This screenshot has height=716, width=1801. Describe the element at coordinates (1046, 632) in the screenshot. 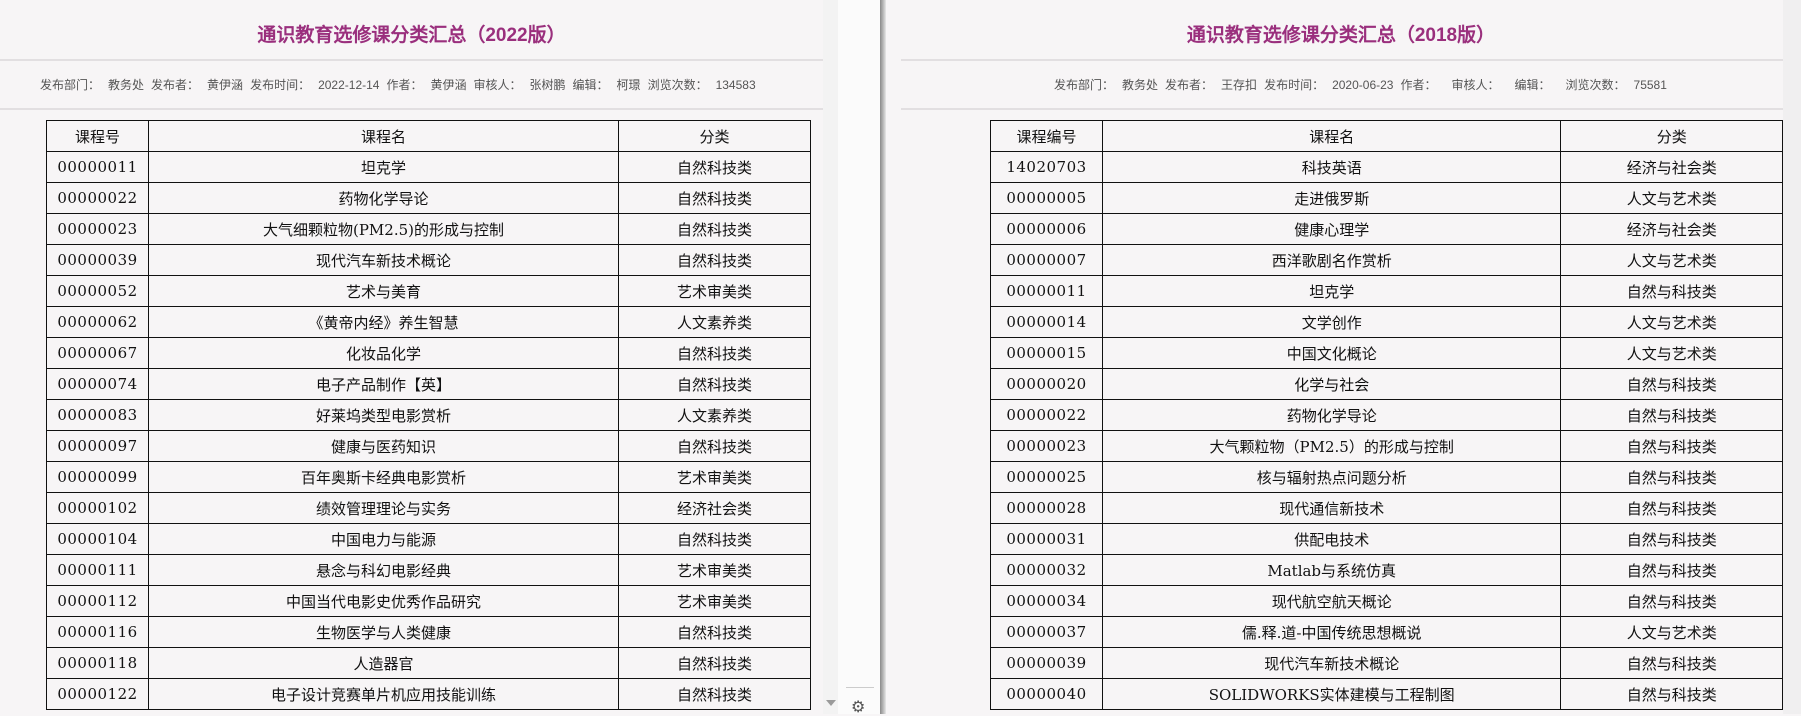

I see `course-code-cell: 00000037` at that location.